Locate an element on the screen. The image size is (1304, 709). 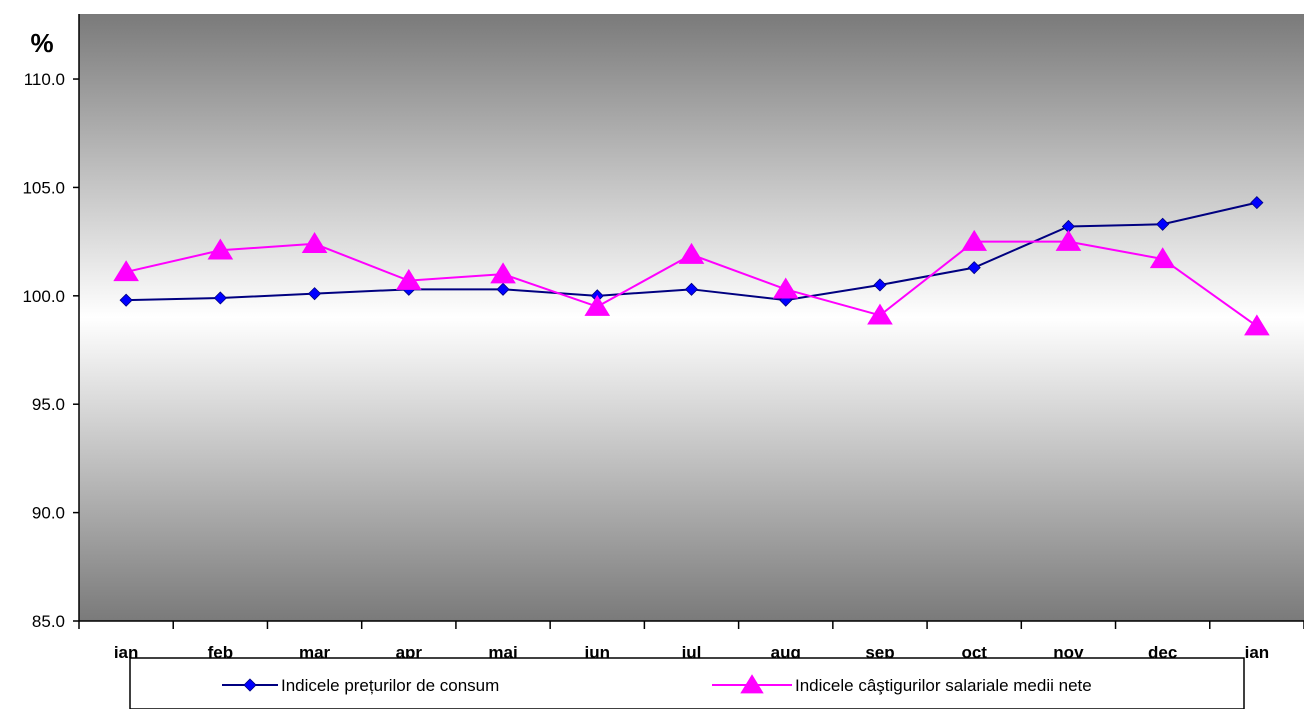
y-tick-label: 110.0 is located at coordinates (44, 79).